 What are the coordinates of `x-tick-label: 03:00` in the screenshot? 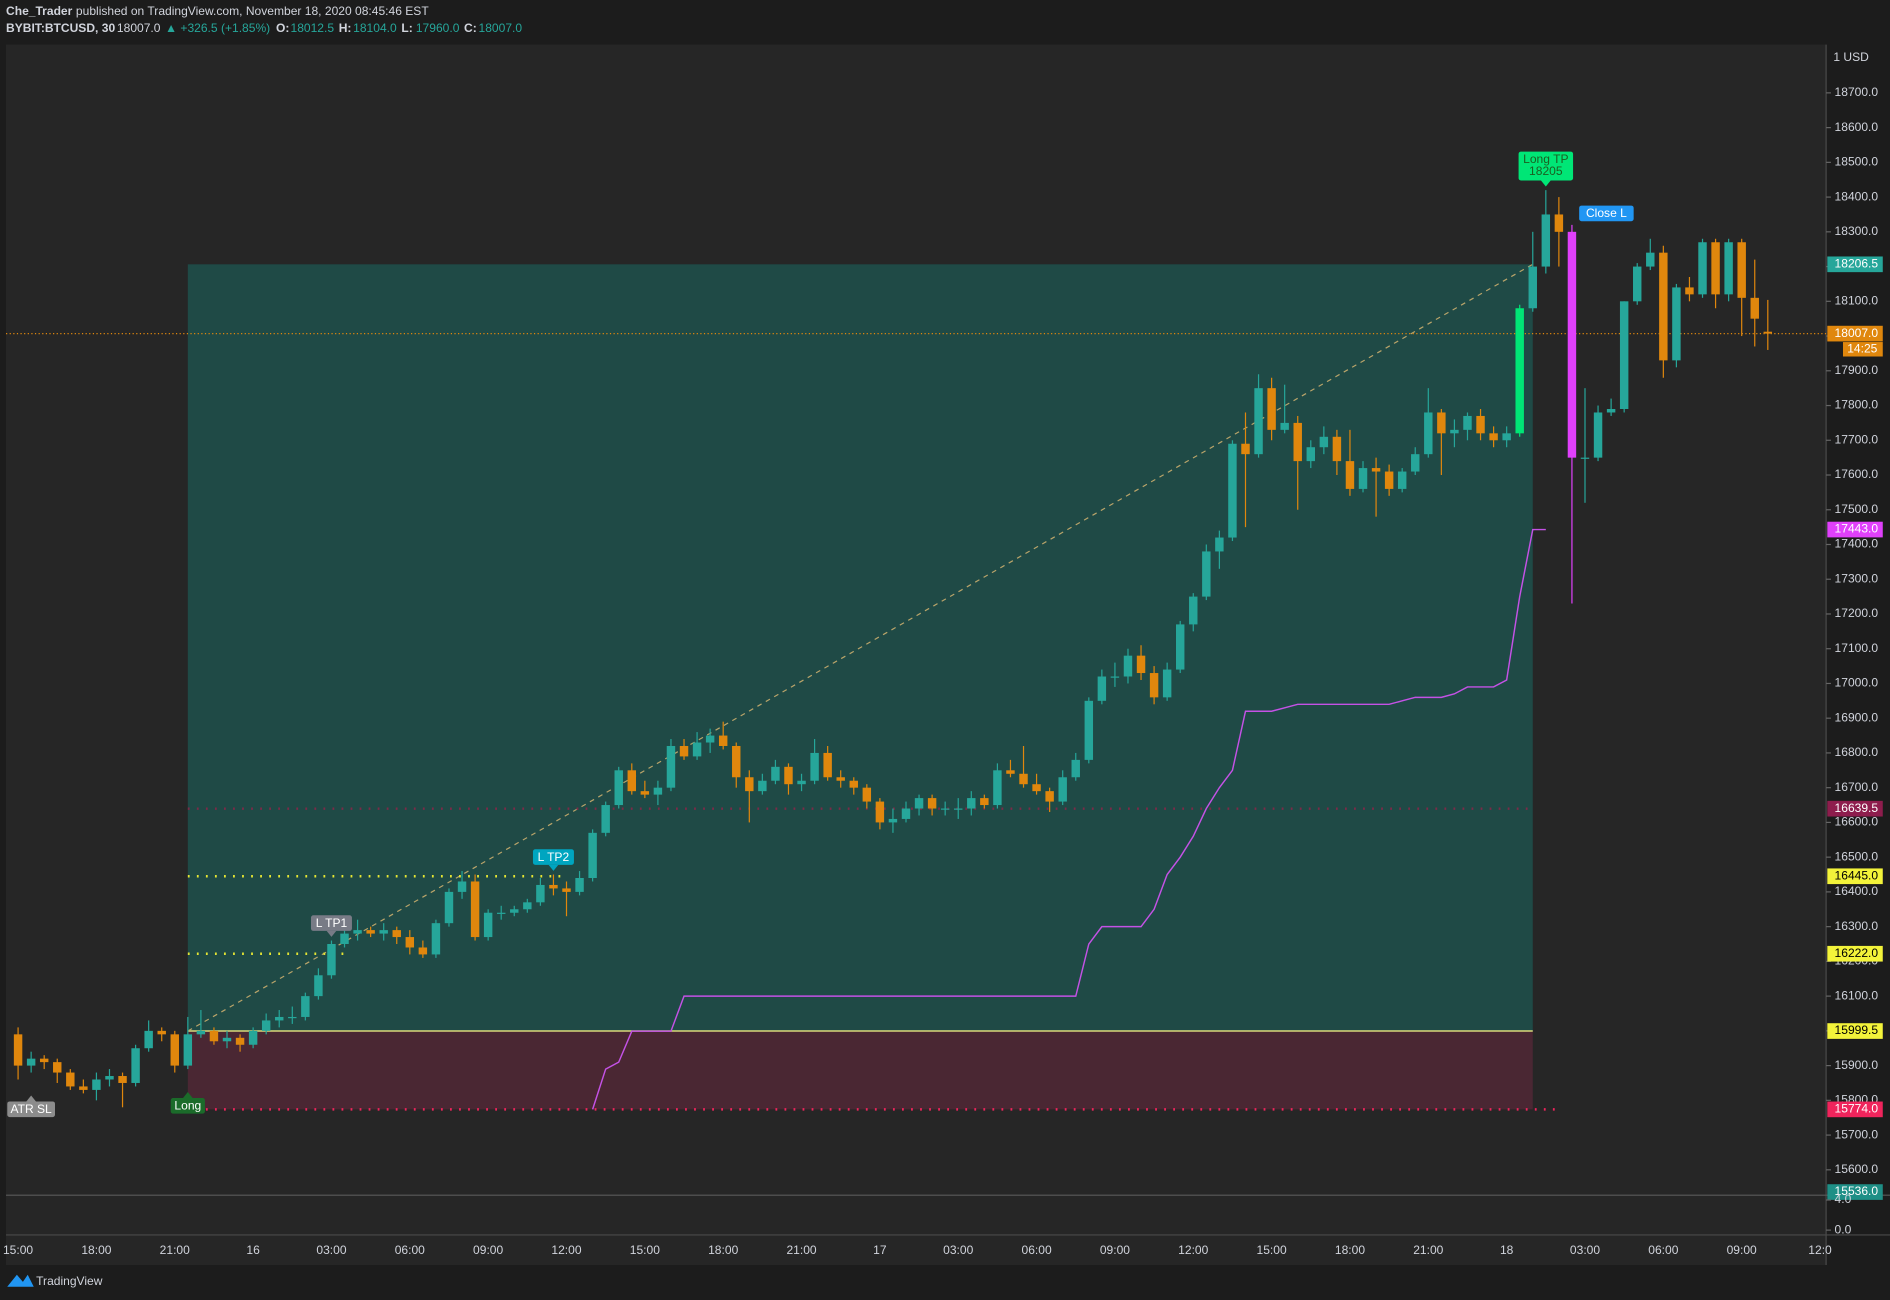 It's located at (1585, 1250).